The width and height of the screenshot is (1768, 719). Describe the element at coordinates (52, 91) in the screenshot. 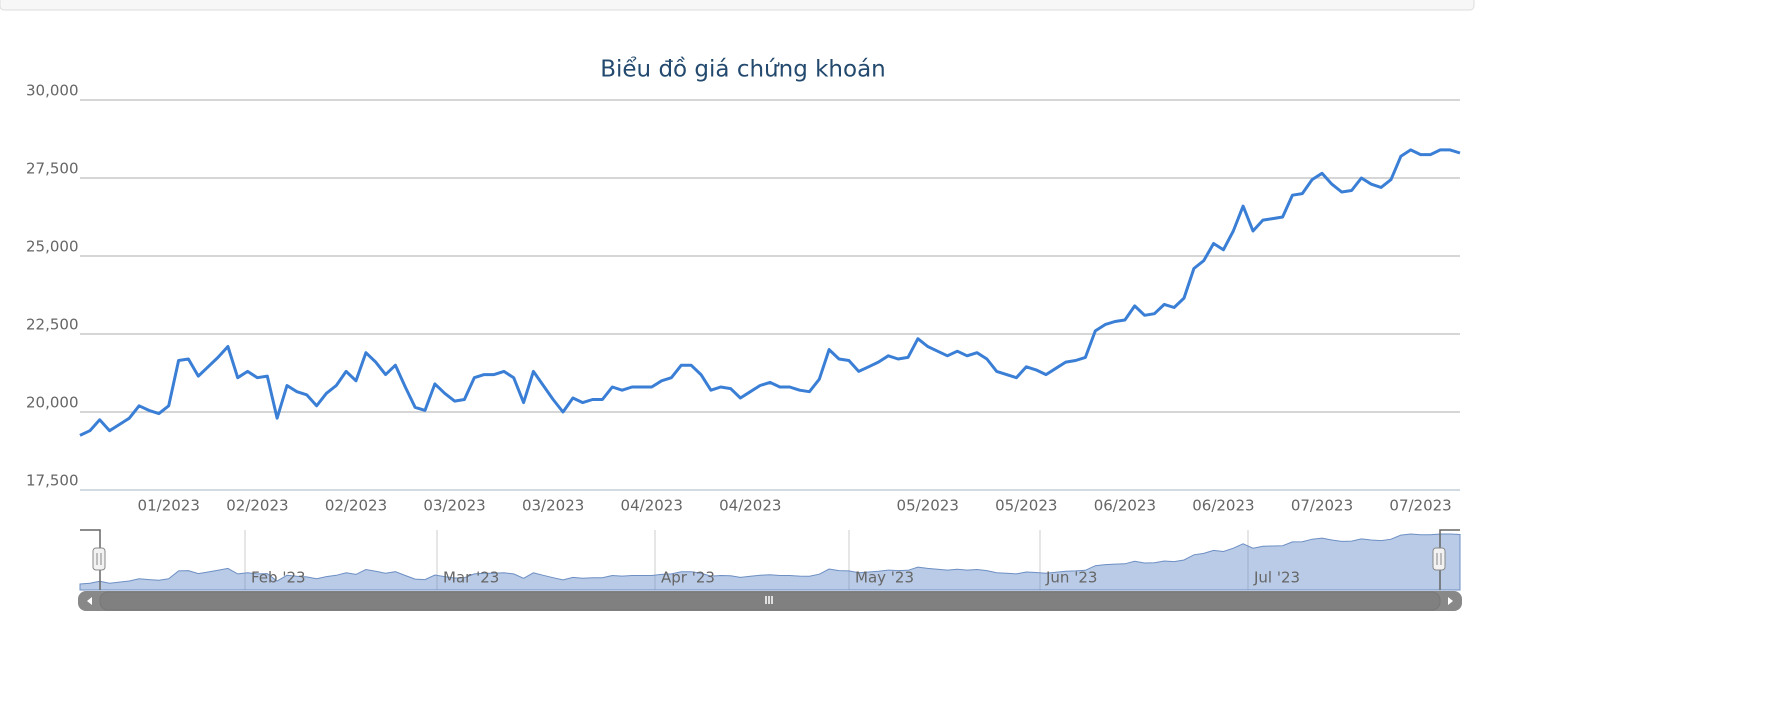

I see `y-tick-label: 30,000` at that location.